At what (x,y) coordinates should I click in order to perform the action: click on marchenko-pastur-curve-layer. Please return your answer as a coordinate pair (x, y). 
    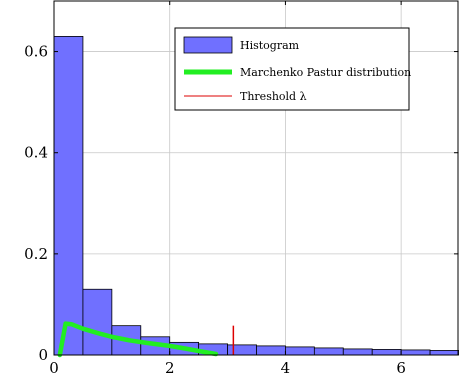
    Looking at the image, I should click on (138, 339).